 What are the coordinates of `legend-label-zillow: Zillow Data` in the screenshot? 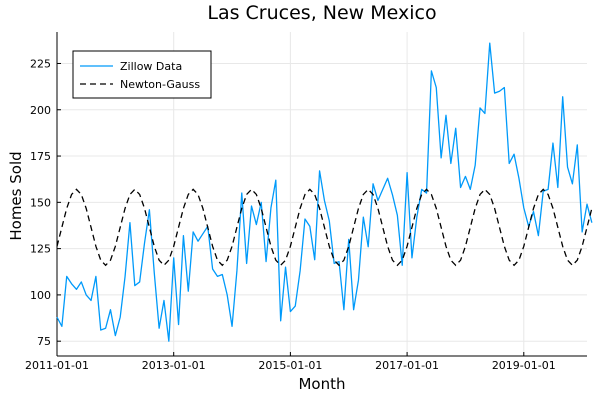 It's located at (151, 66).